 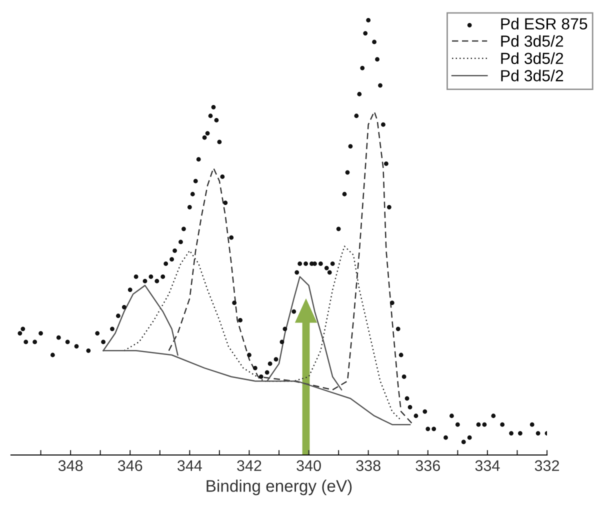 What do you see at coordinates (130, 466) in the screenshot?
I see `x-tick-label: 346` at bounding box center [130, 466].